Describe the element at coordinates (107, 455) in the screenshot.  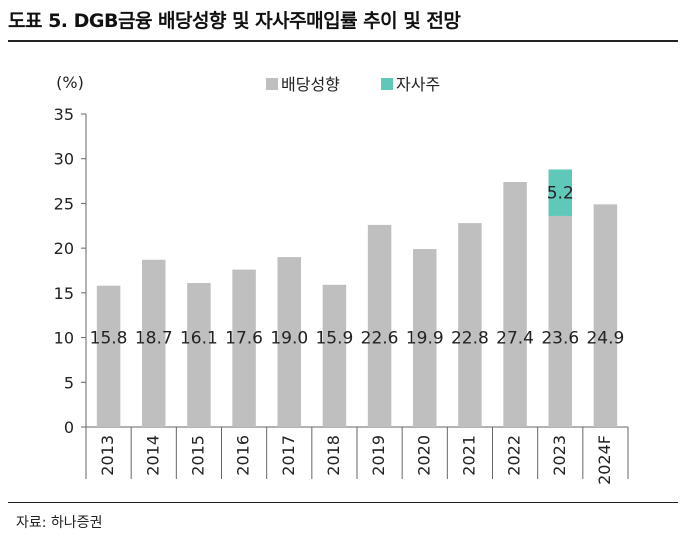
I see `x-tick-label: 2013` at that location.